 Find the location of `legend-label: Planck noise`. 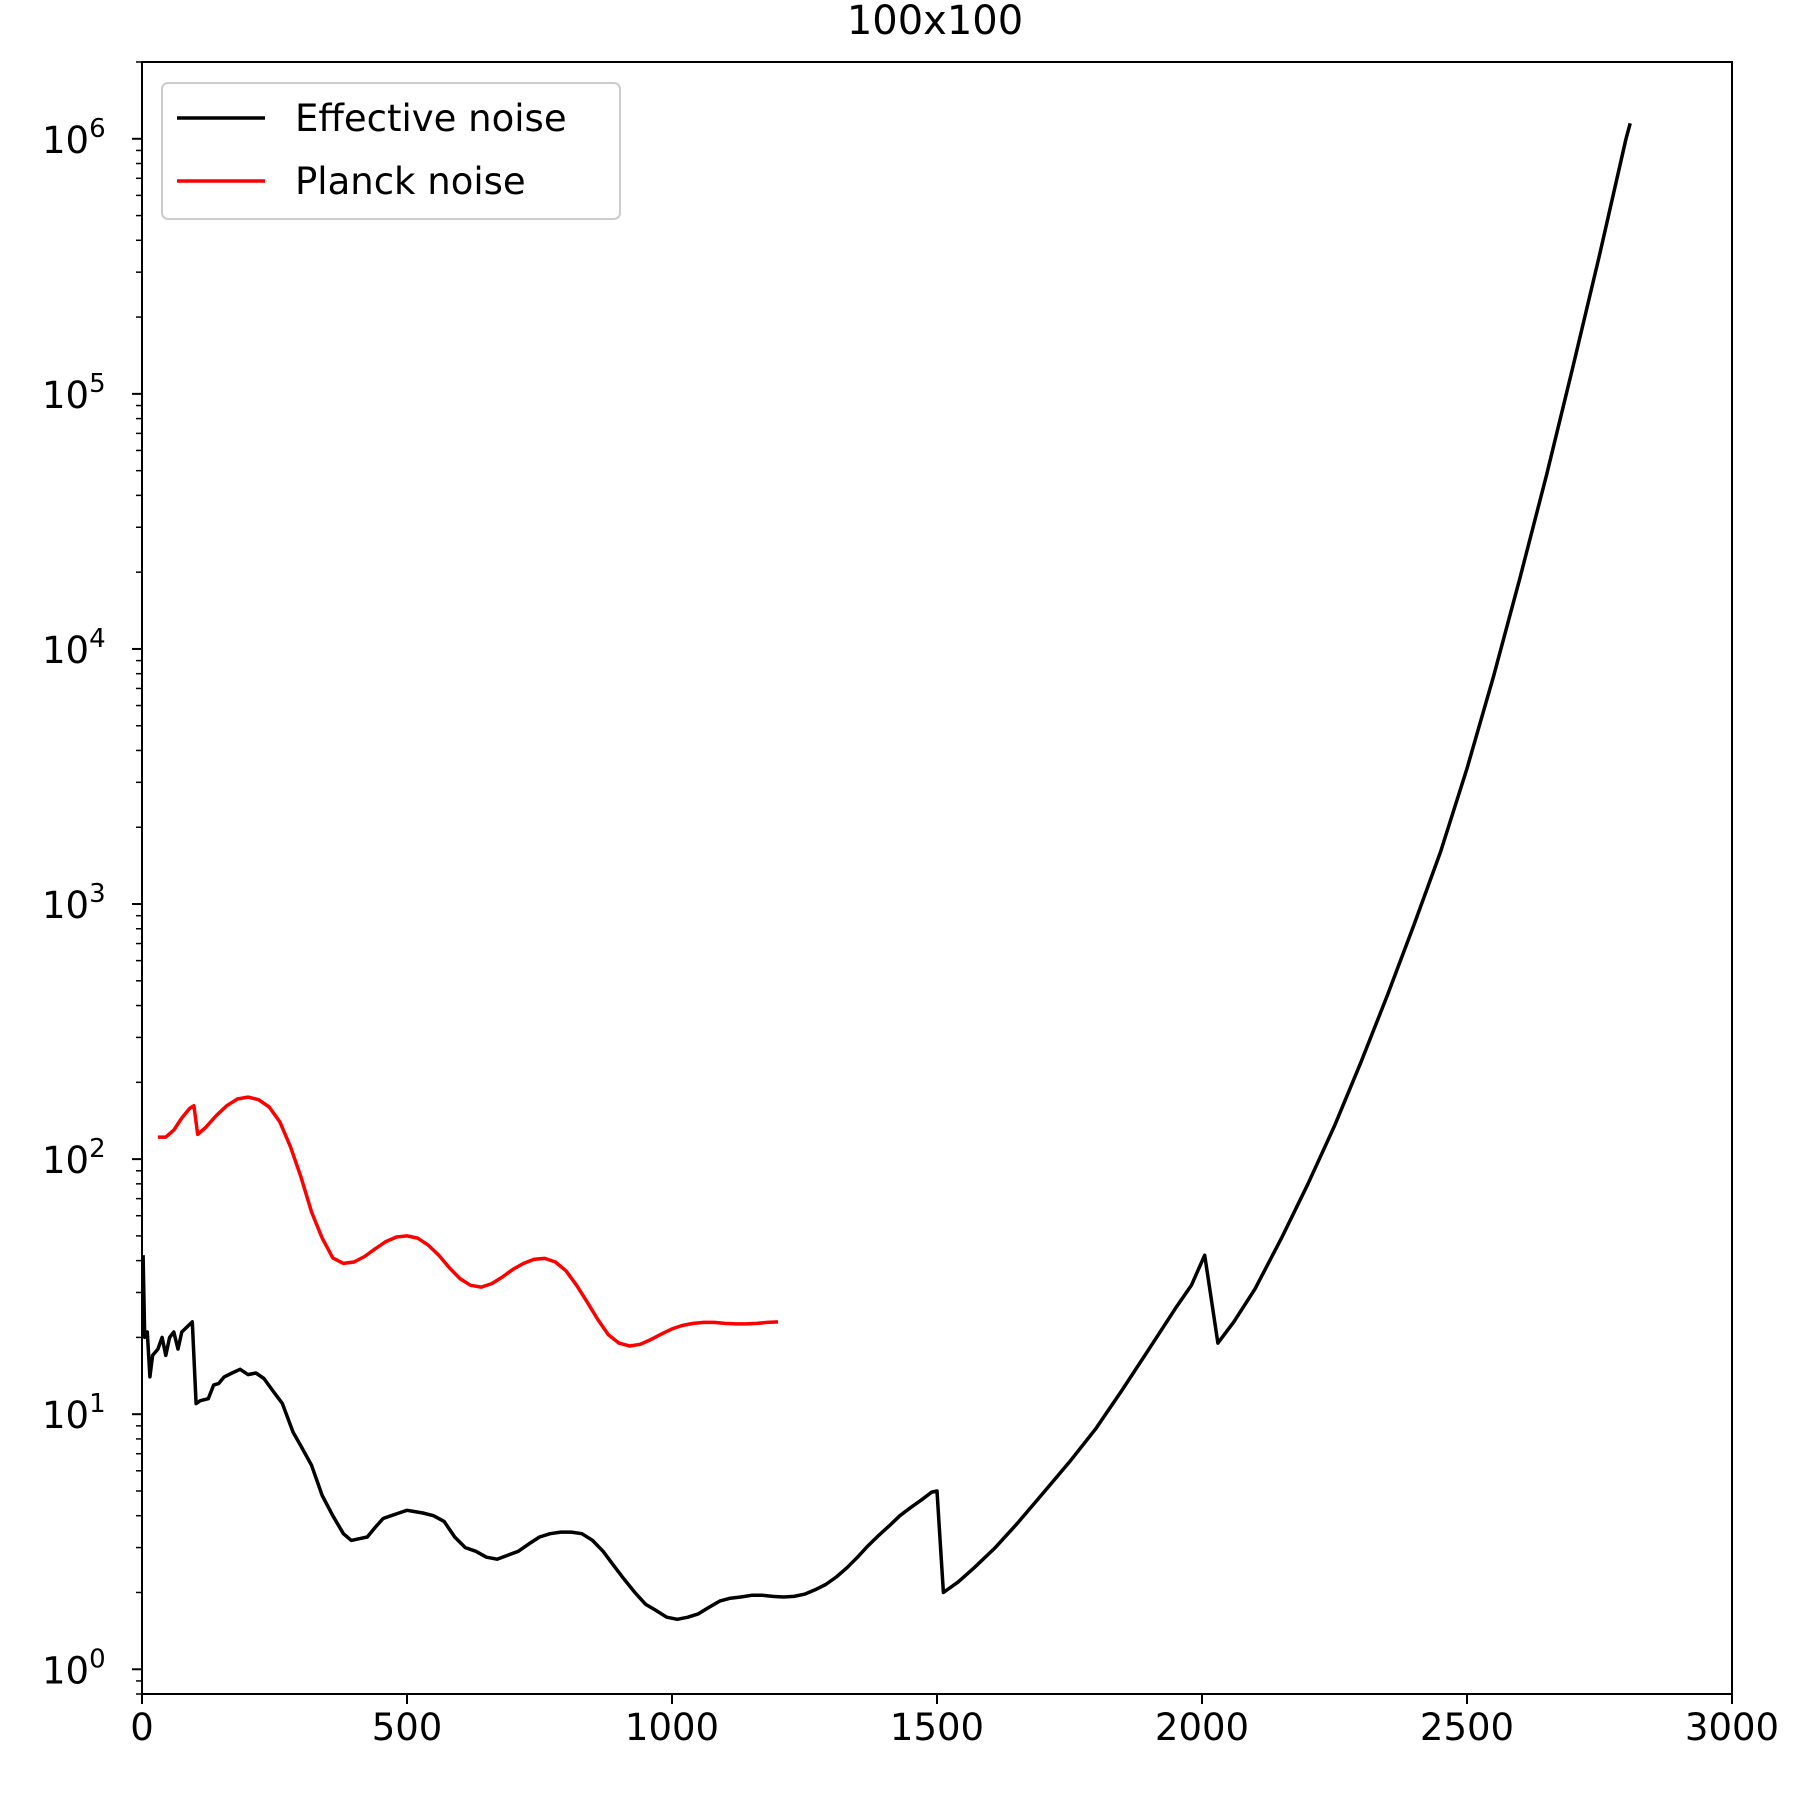

legend-label: Planck noise is located at coordinates (410, 181).